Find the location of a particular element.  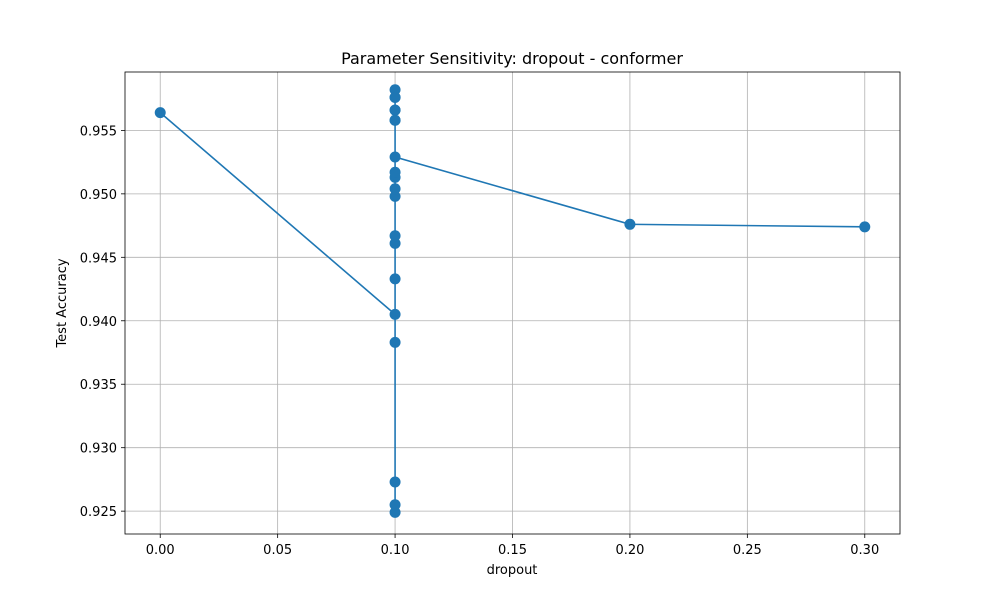

x-tick-label: 0.00 is located at coordinates (160, 550).